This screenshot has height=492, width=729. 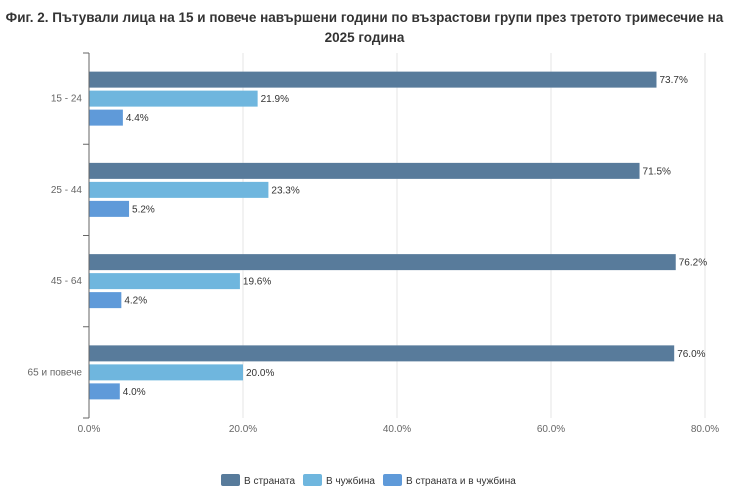 I want to click on data-label: 4.2%, so click(x=135, y=301).